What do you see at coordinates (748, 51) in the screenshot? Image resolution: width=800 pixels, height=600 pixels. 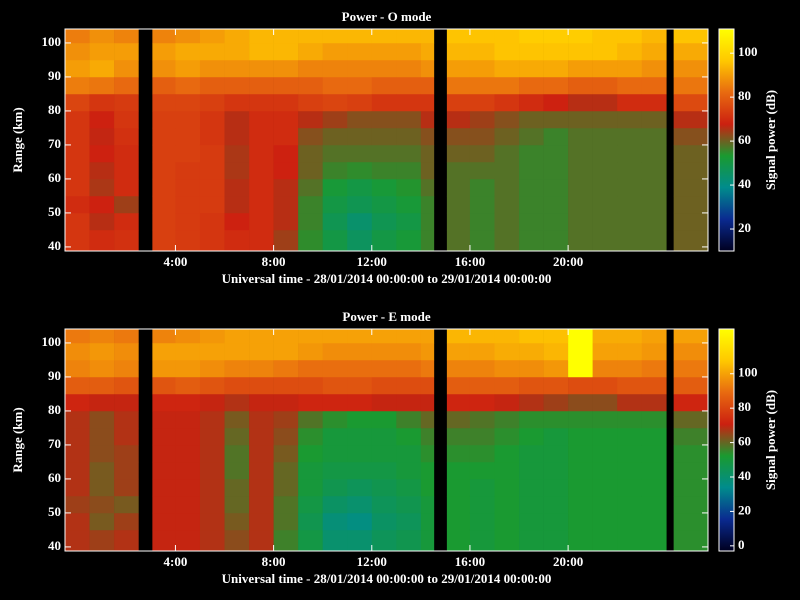 I see `colorbar-tick-label: 100` at bounding box center [748, 51].